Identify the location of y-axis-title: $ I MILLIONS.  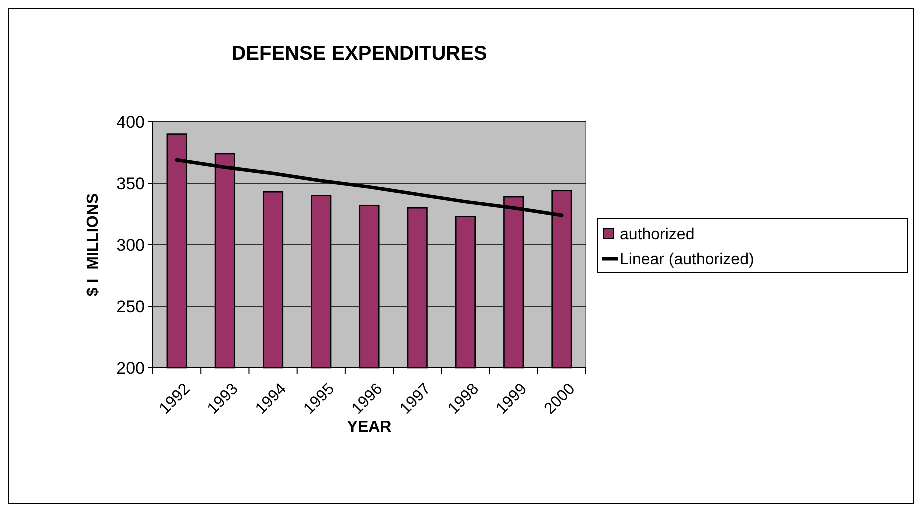
(93, 245).